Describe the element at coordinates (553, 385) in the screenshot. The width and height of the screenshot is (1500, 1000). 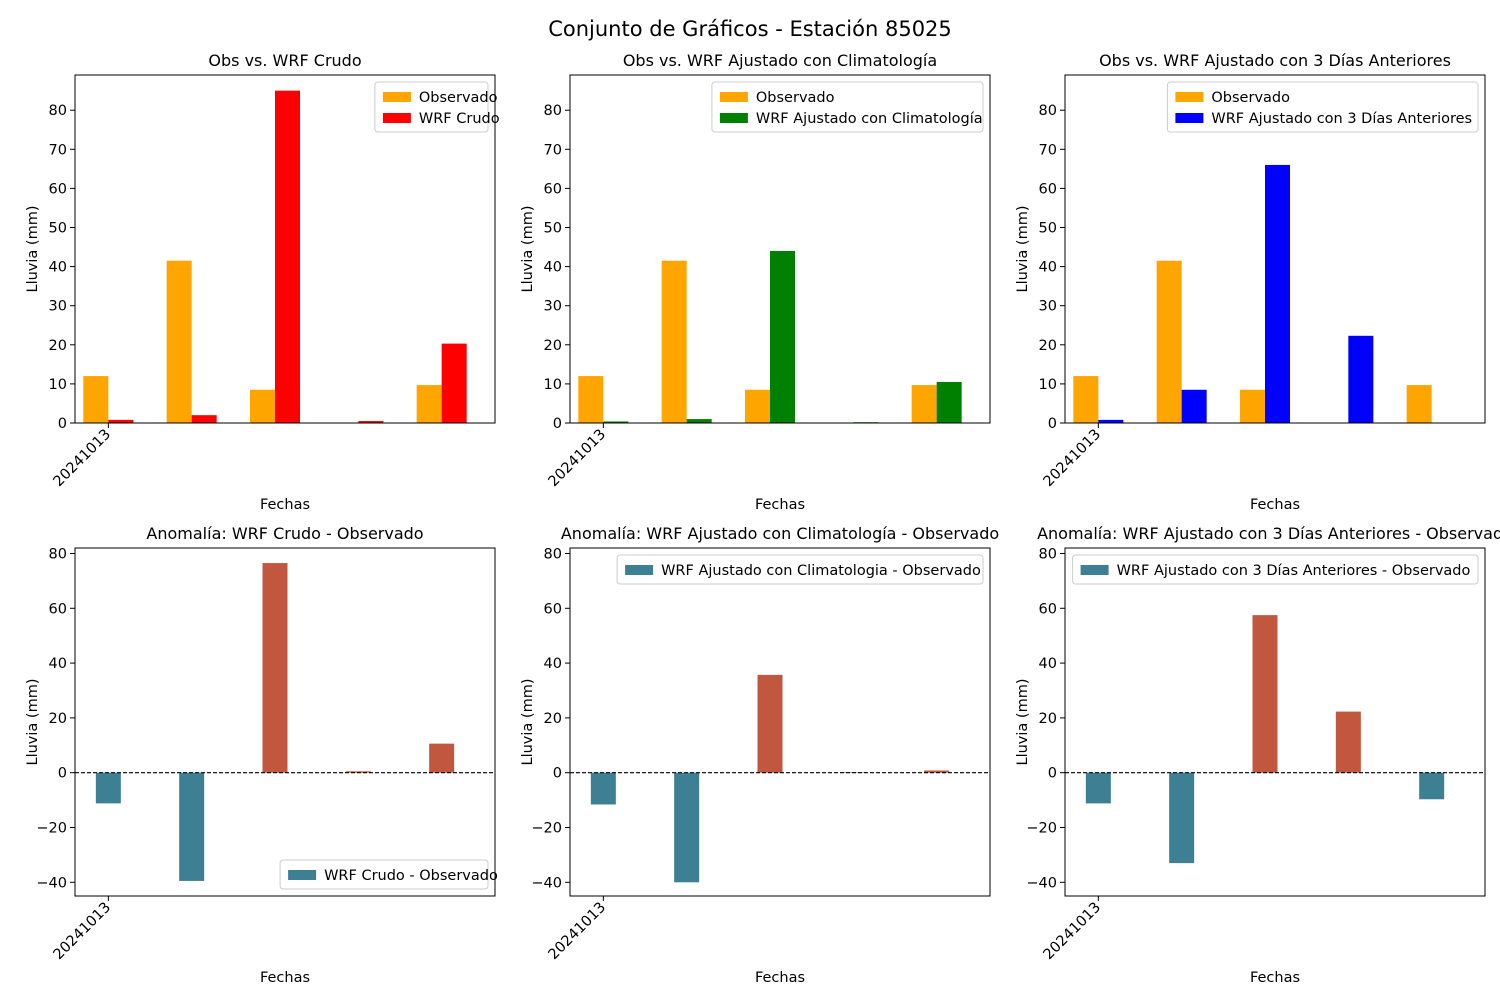
I see `y-tick-label: 10` at that location.